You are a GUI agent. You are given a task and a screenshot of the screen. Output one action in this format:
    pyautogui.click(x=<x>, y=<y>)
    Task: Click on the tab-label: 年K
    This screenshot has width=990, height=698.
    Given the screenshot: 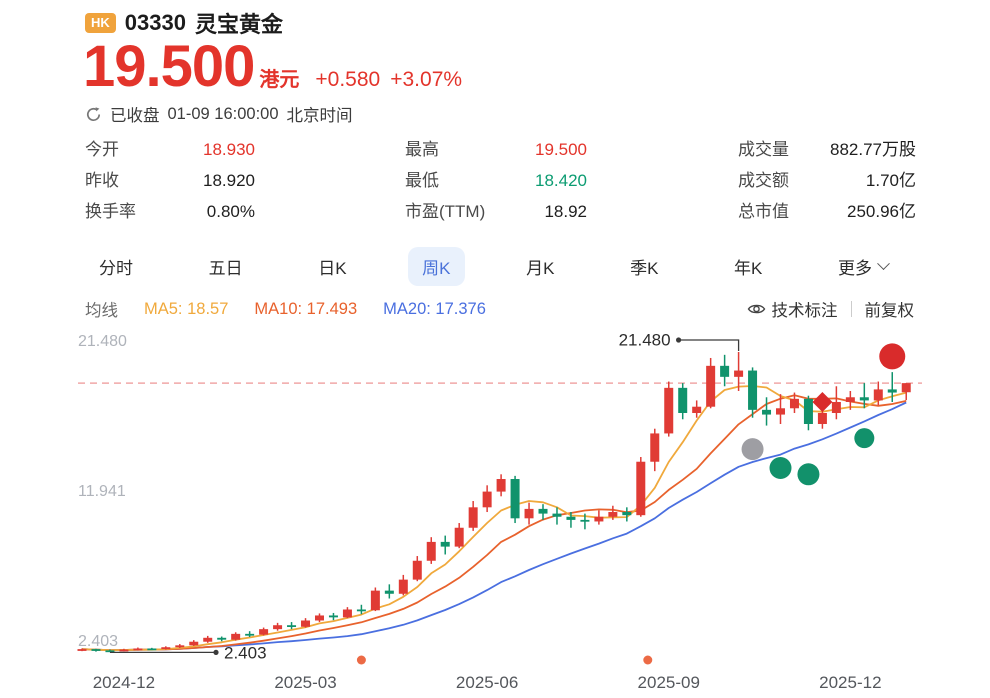 What is the action you would take?
    pyautogui.click(x=748, y=268)
    